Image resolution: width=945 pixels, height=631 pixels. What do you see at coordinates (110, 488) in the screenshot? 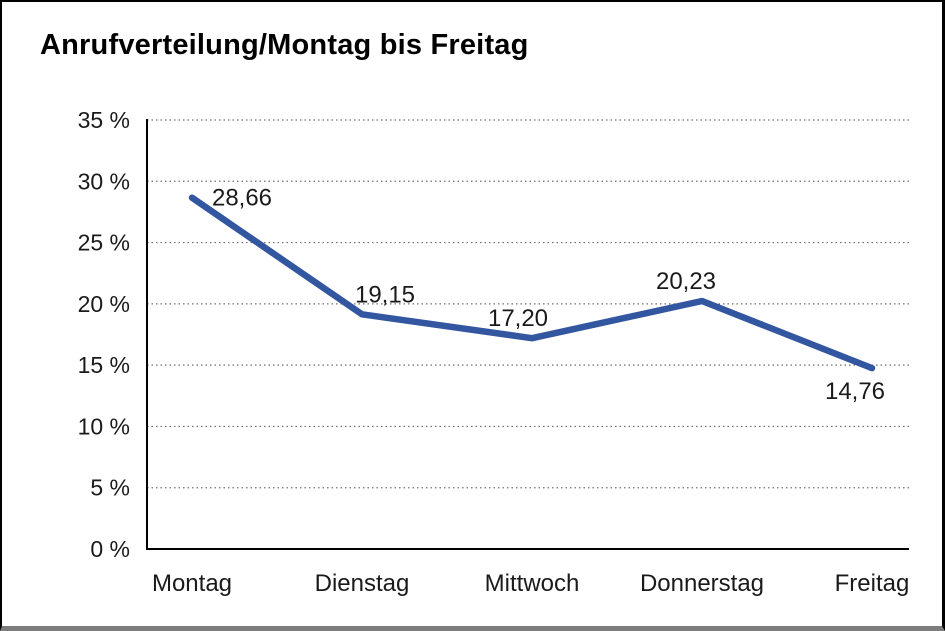
I see `y-tick-label: 5 %` at bounding box center [110, 488].